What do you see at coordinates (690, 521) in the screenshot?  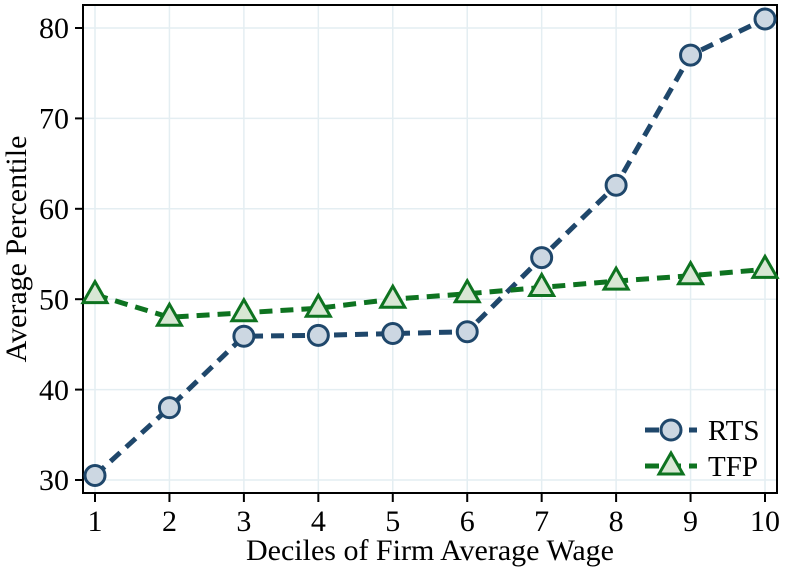 I see `x-tick-label: 9` at bounding box center [690, 521].